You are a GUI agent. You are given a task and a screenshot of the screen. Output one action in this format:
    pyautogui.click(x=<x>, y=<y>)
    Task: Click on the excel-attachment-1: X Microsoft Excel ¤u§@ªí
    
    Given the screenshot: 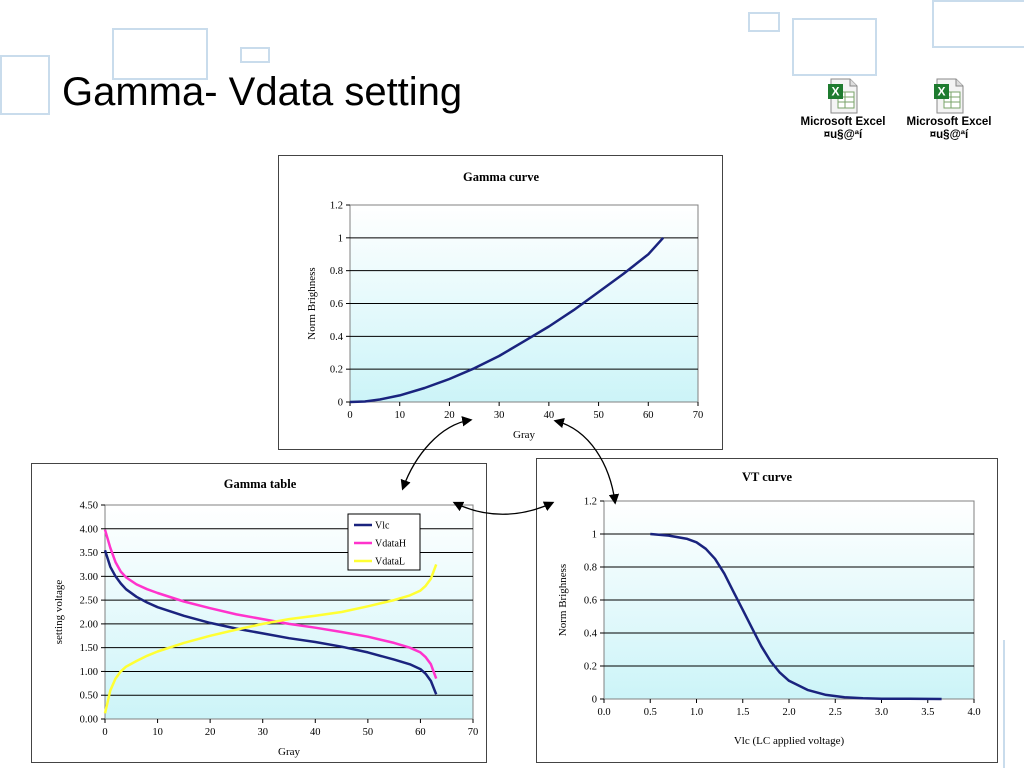 What is the action you would take?
    pyautogui.click(x=843, y=110)
    